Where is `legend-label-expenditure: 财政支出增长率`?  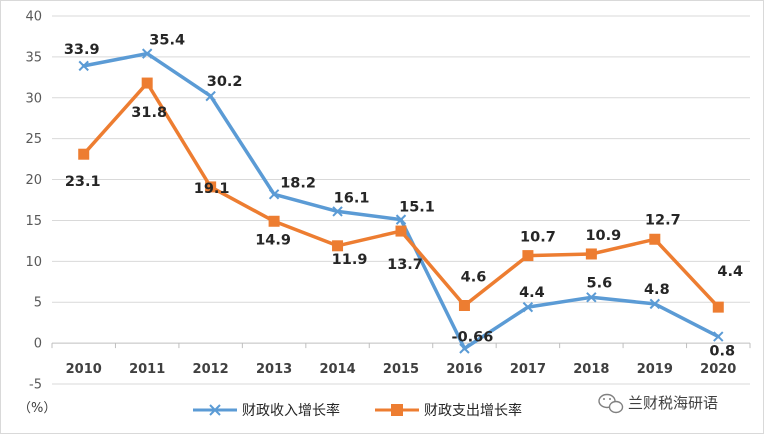 legend-label-expenditure: 财政支出增长率 is located at coordinates (473, 410).